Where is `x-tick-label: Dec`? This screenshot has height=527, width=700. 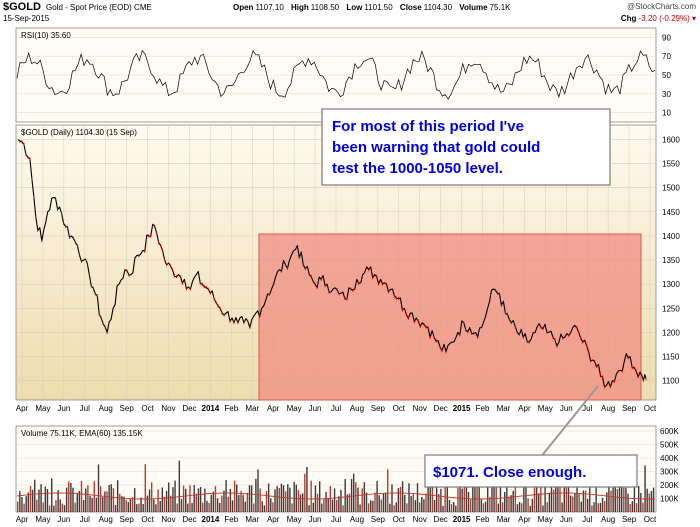 x-tick-label: Dec is located at coordinates (441, 408).